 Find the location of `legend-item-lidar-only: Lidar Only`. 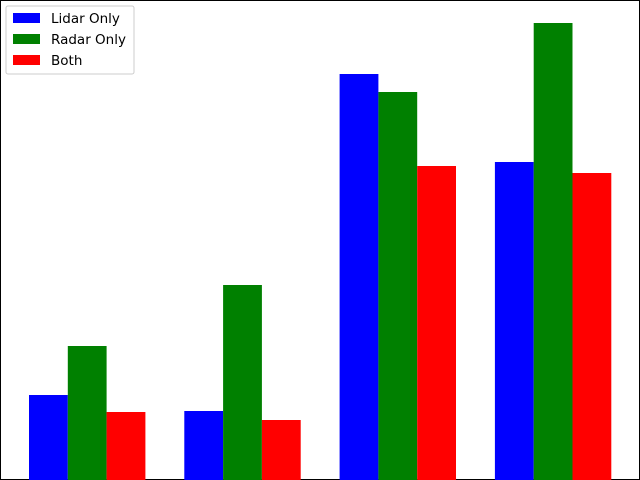

legend-item-lidar-only: Lidar Only is located at coordinates (66, 19).